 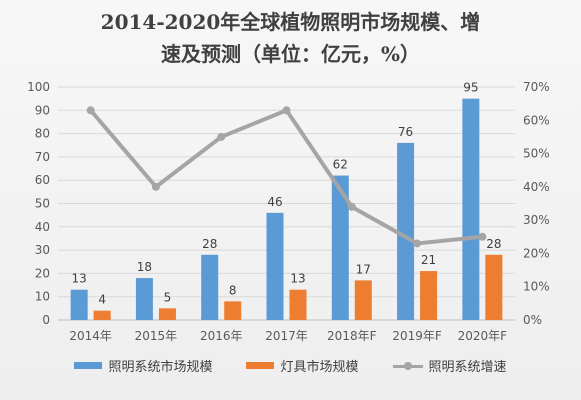 I want to click on legend-item-lighting-system: 照明系统市场规模, so click(x=143, y=365).